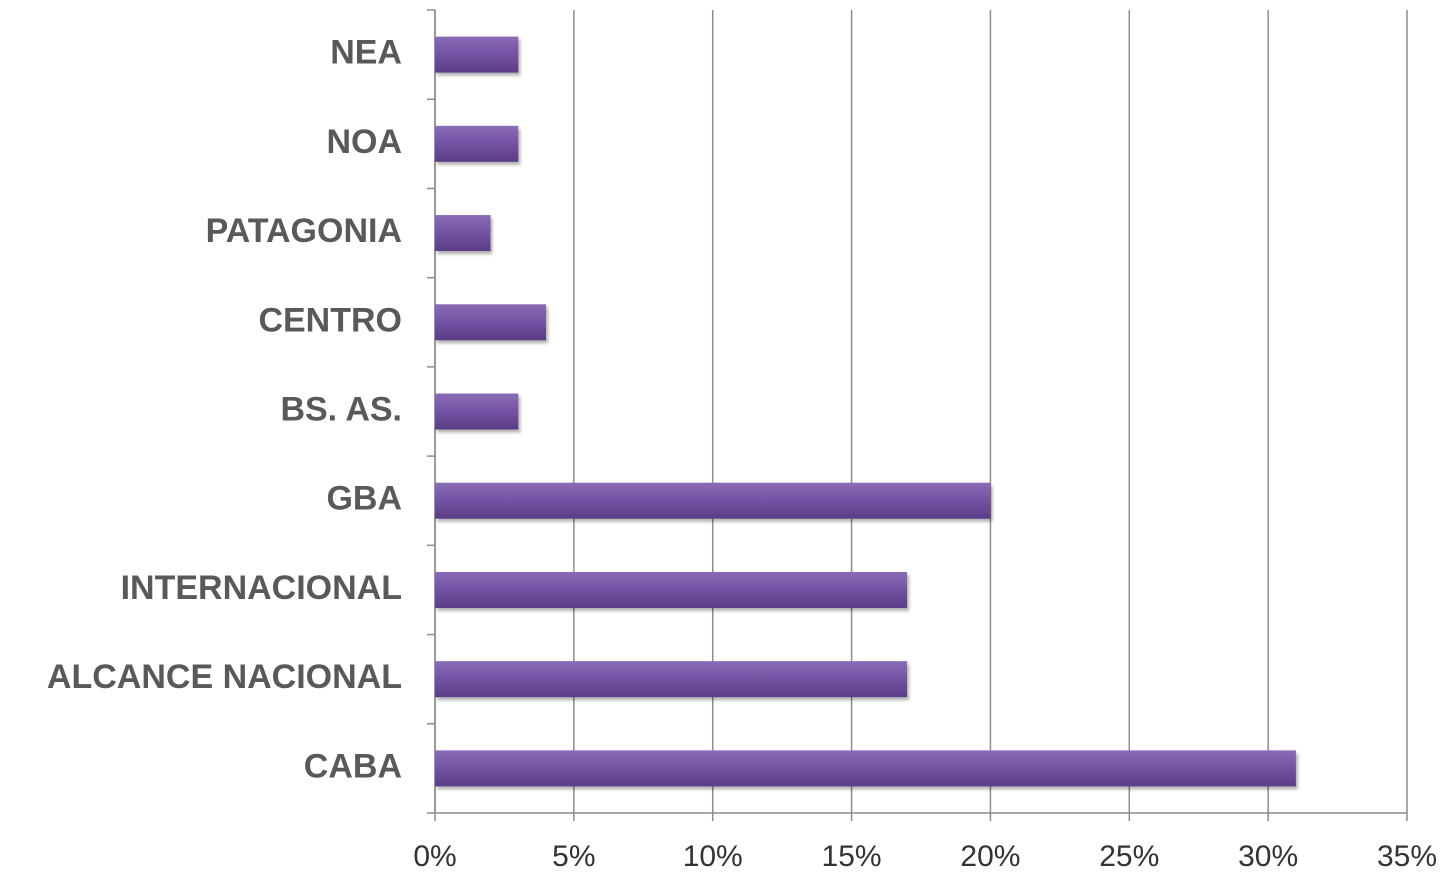 This screenshot has height=877, width=1444. What do you see at coordinates (1129, 856) in the screenshot?
I see `x-tick-label: 25%` at bounding box center [1129, 856].